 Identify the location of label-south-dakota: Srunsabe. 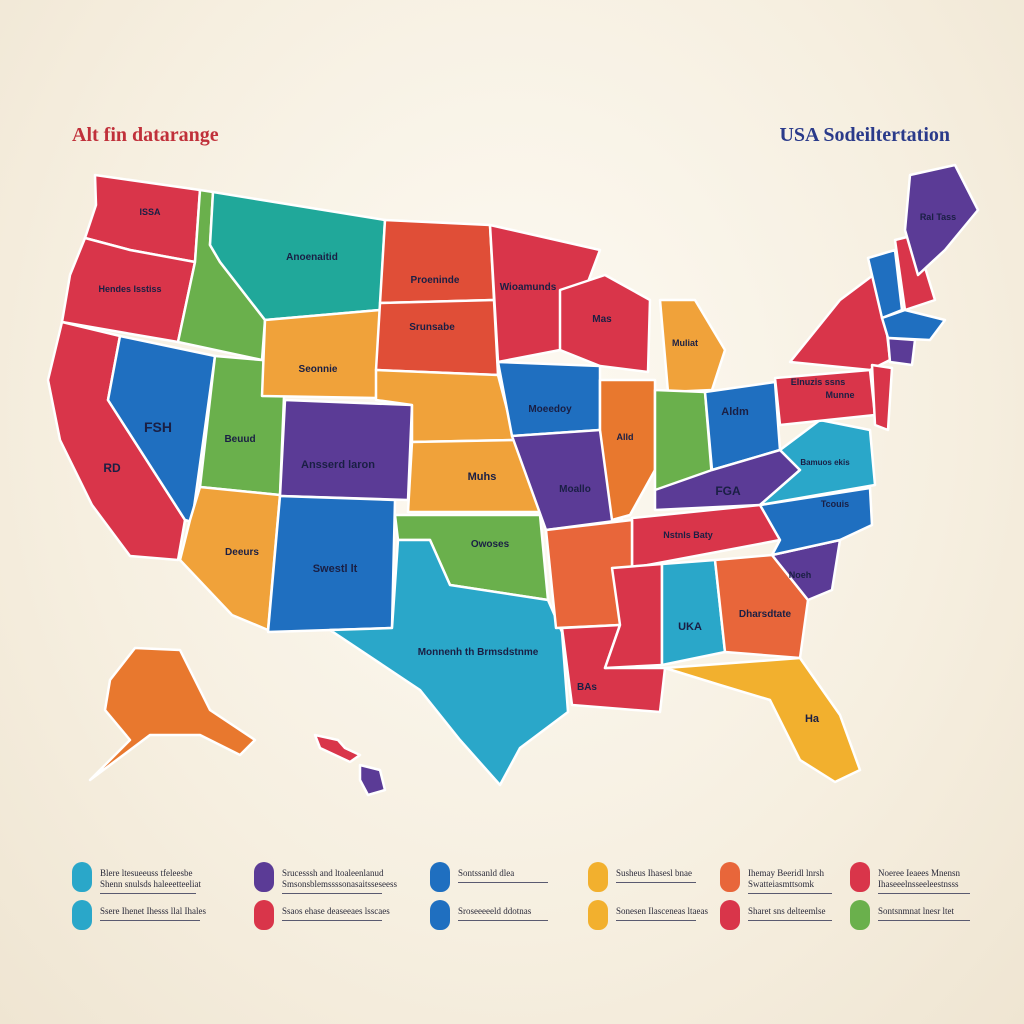
(432, 327).